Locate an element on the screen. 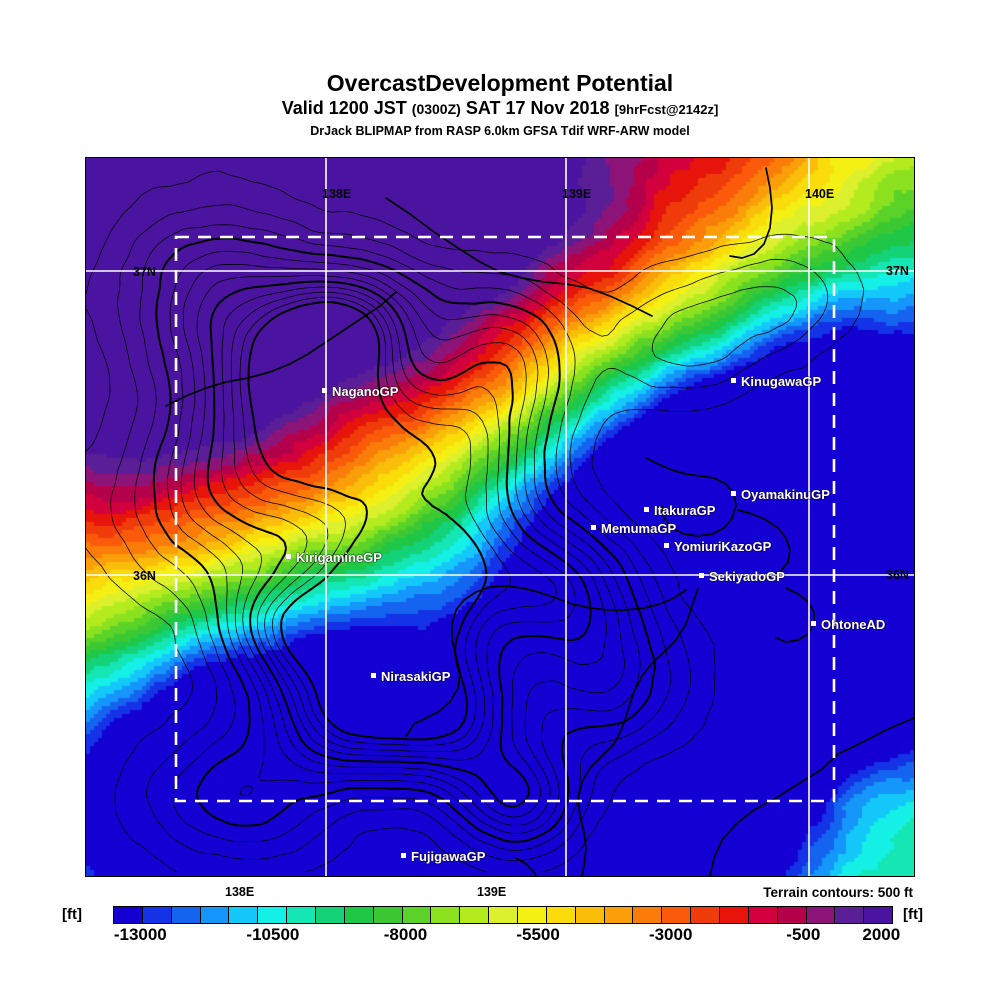  terrain-contour-note: Terrain contours: 500 ft is located at coordinates (838, 892).